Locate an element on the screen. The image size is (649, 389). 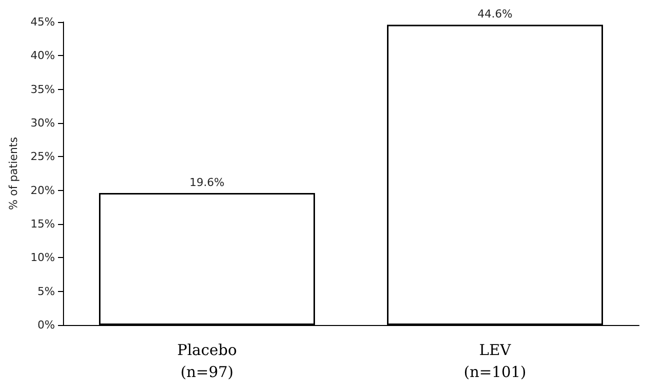
y-tick-label: 20% is located at coordinates (42, 190).